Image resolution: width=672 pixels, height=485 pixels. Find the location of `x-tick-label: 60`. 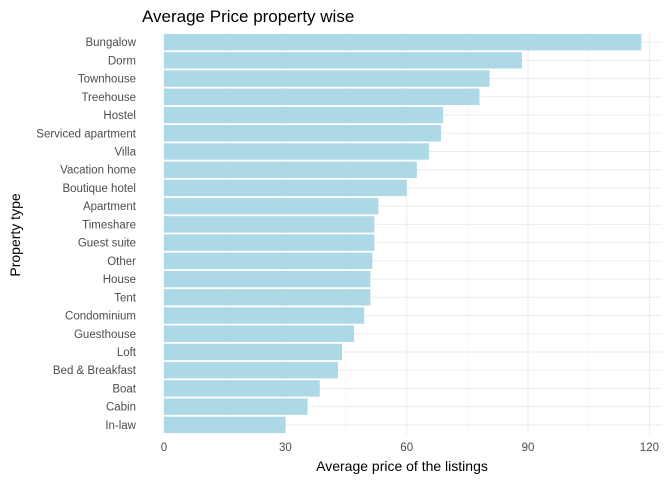

x-tick-label: 60 is located at coordinates (406, 448).